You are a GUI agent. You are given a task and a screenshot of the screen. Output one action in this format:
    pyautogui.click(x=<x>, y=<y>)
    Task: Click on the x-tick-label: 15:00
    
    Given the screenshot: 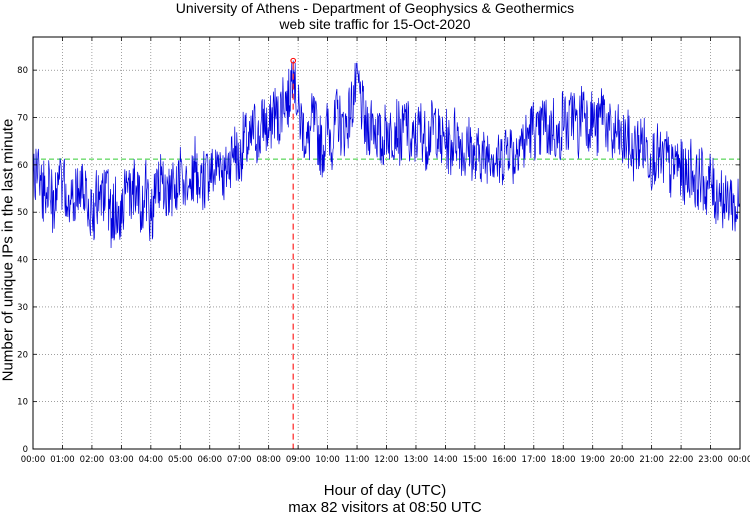 What is the action you would take?
    pyautogui.click(x=475, y=460)
    